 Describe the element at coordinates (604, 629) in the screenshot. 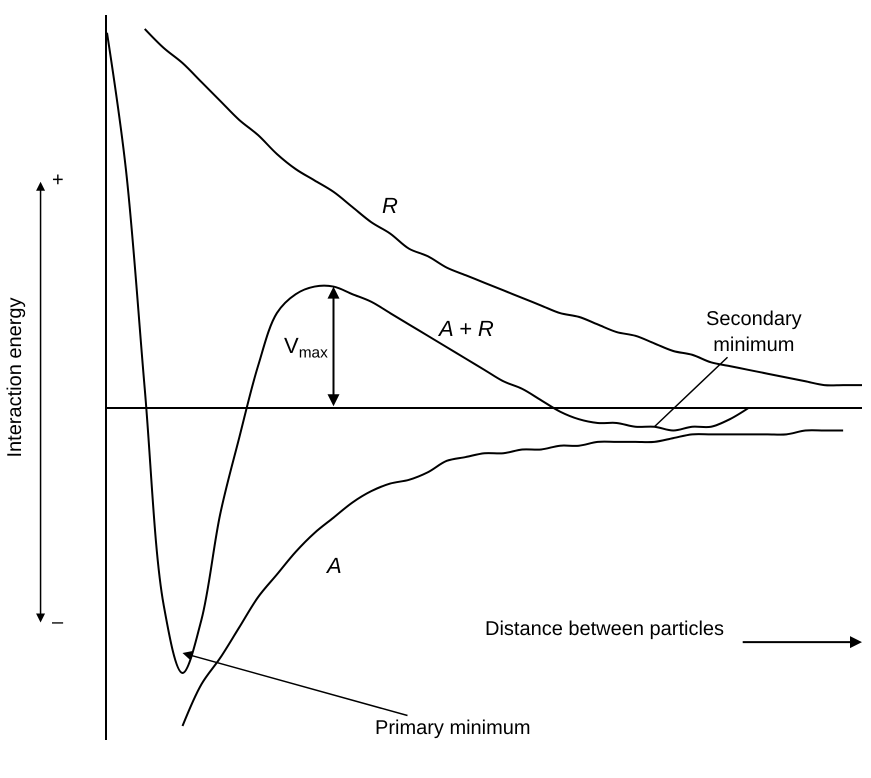

I see `annotation: Distance between particles` at that location.